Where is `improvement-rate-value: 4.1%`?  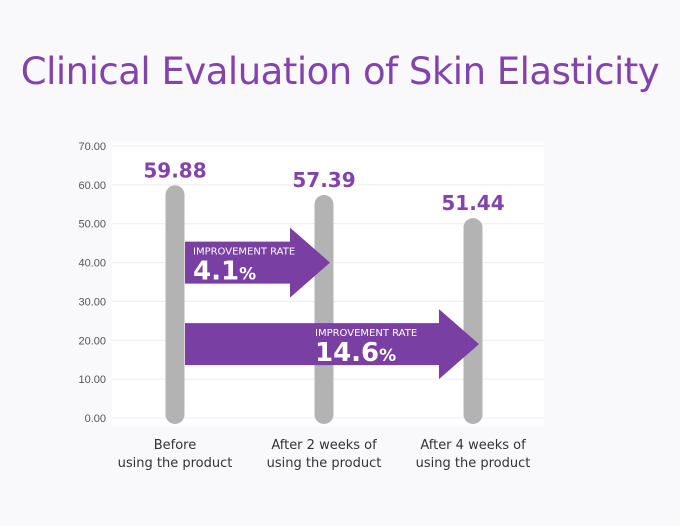 improvement-rate-value: 4.1% is located at coordinates (224, 272).